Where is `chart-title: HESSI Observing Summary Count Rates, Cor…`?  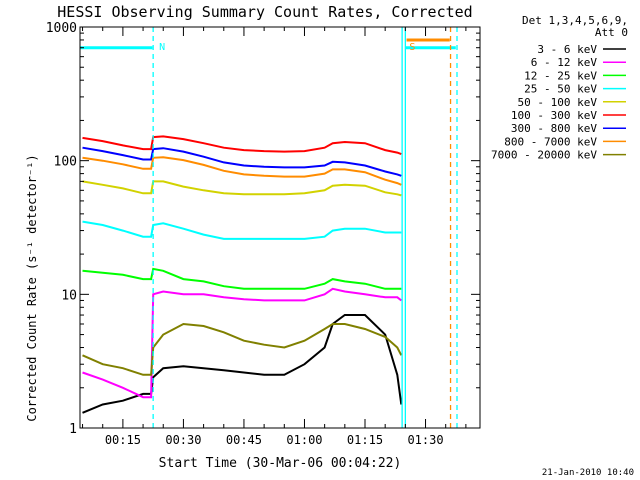 chart-title: HESSI Observing Summary Count Rates, Cor… is located at coordinates (264, 12).